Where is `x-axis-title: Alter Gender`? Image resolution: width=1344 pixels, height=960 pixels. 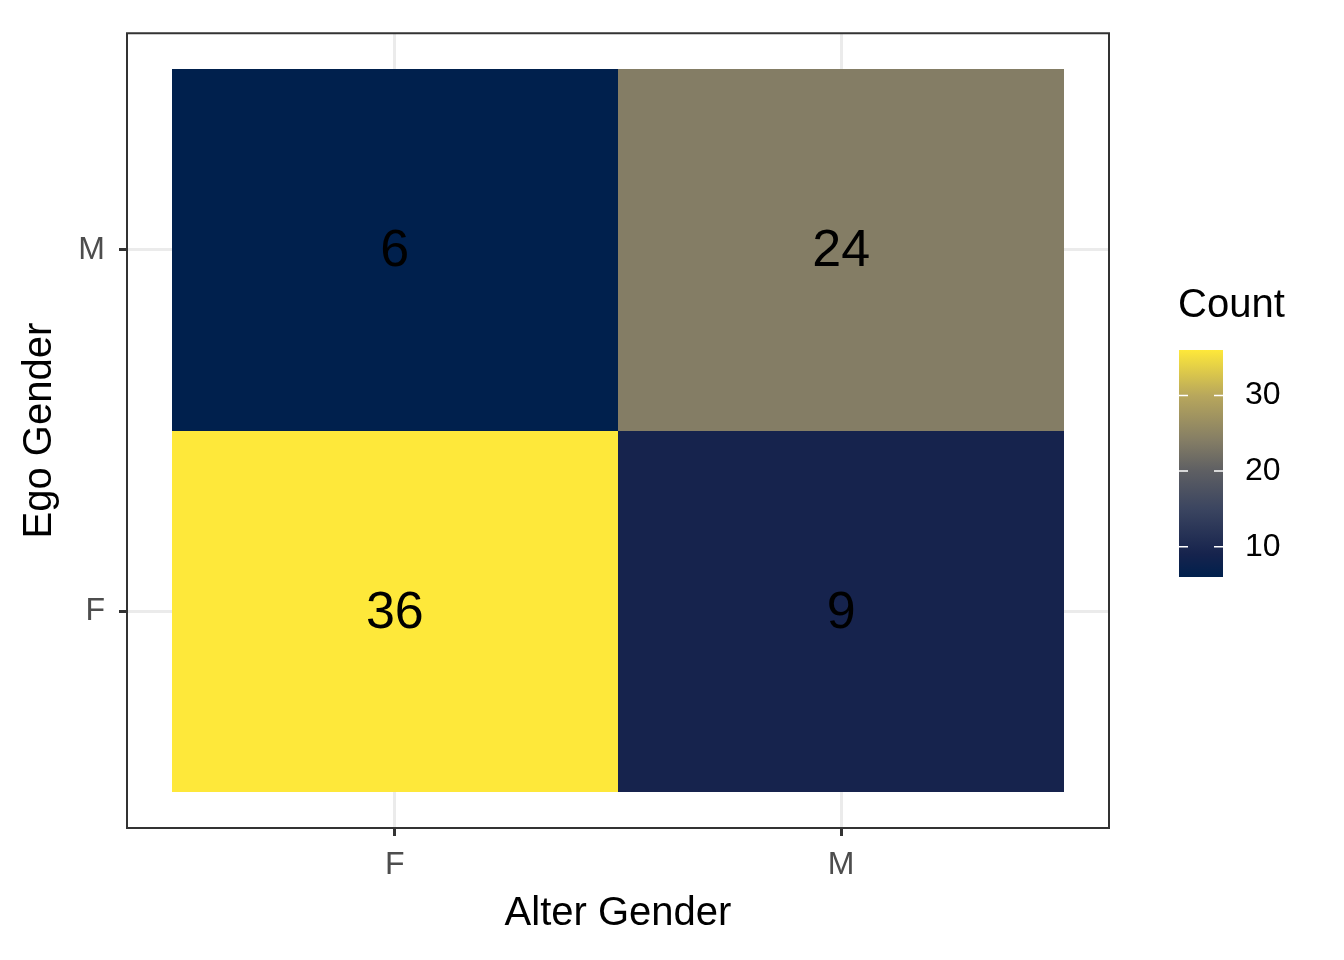 x-axis-title: Alter Gender is located at coordinates (618, 911).